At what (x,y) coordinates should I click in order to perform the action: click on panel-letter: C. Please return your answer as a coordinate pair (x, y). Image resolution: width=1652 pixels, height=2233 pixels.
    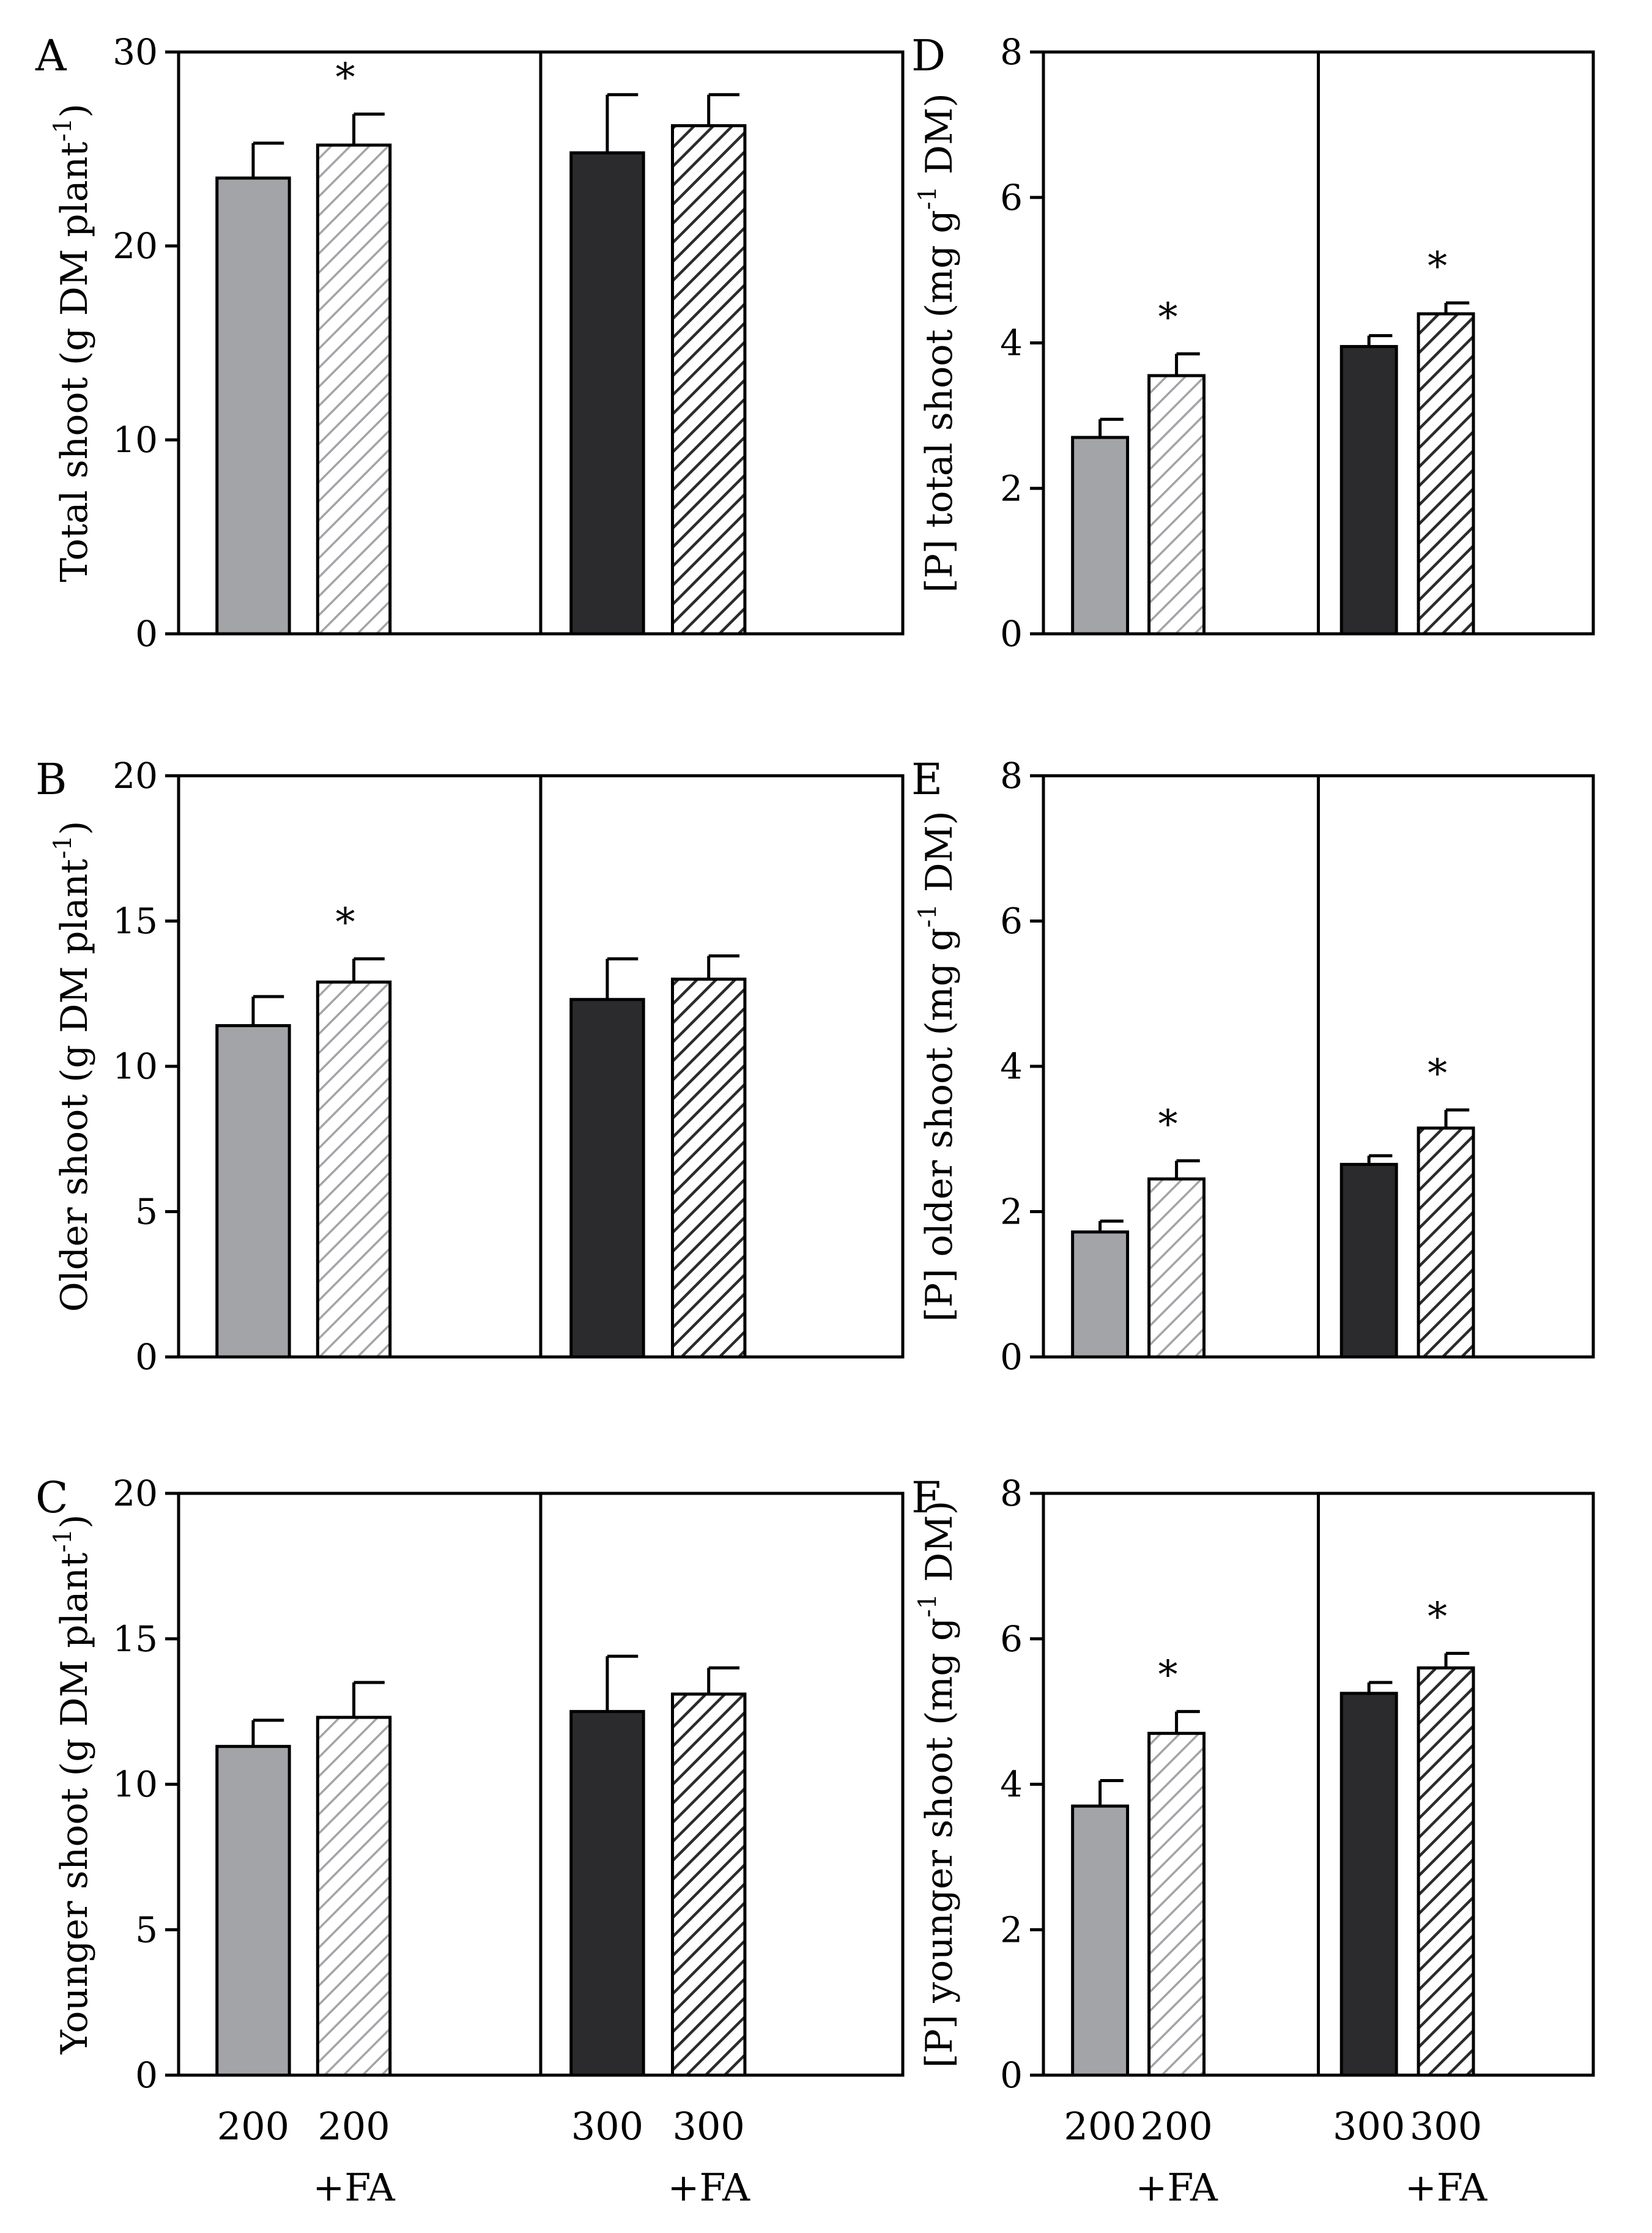
    Looking at the image, I should click on (52, 1498).